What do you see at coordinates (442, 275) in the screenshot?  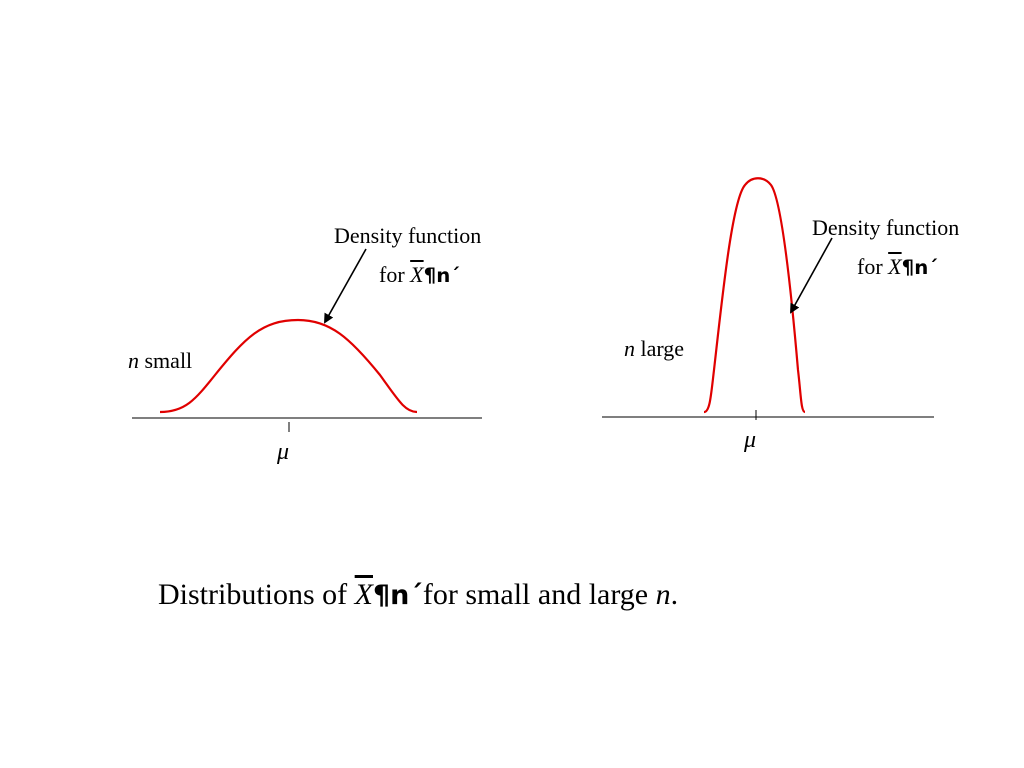 I see `left-annotation-garbled-glyphs: ¶n´` at bounding box center [442, 275].